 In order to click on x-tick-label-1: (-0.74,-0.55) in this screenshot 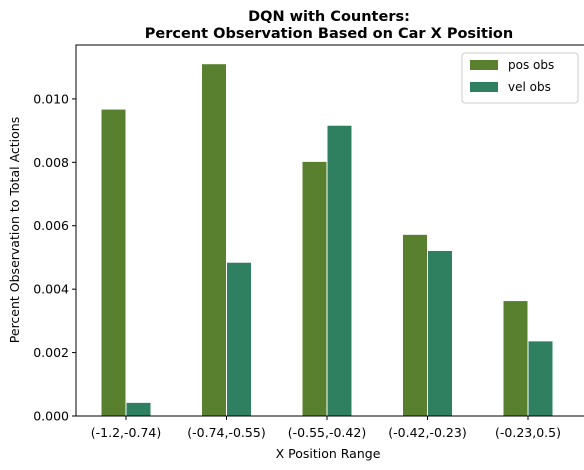, I will do `click(226, 432)`.